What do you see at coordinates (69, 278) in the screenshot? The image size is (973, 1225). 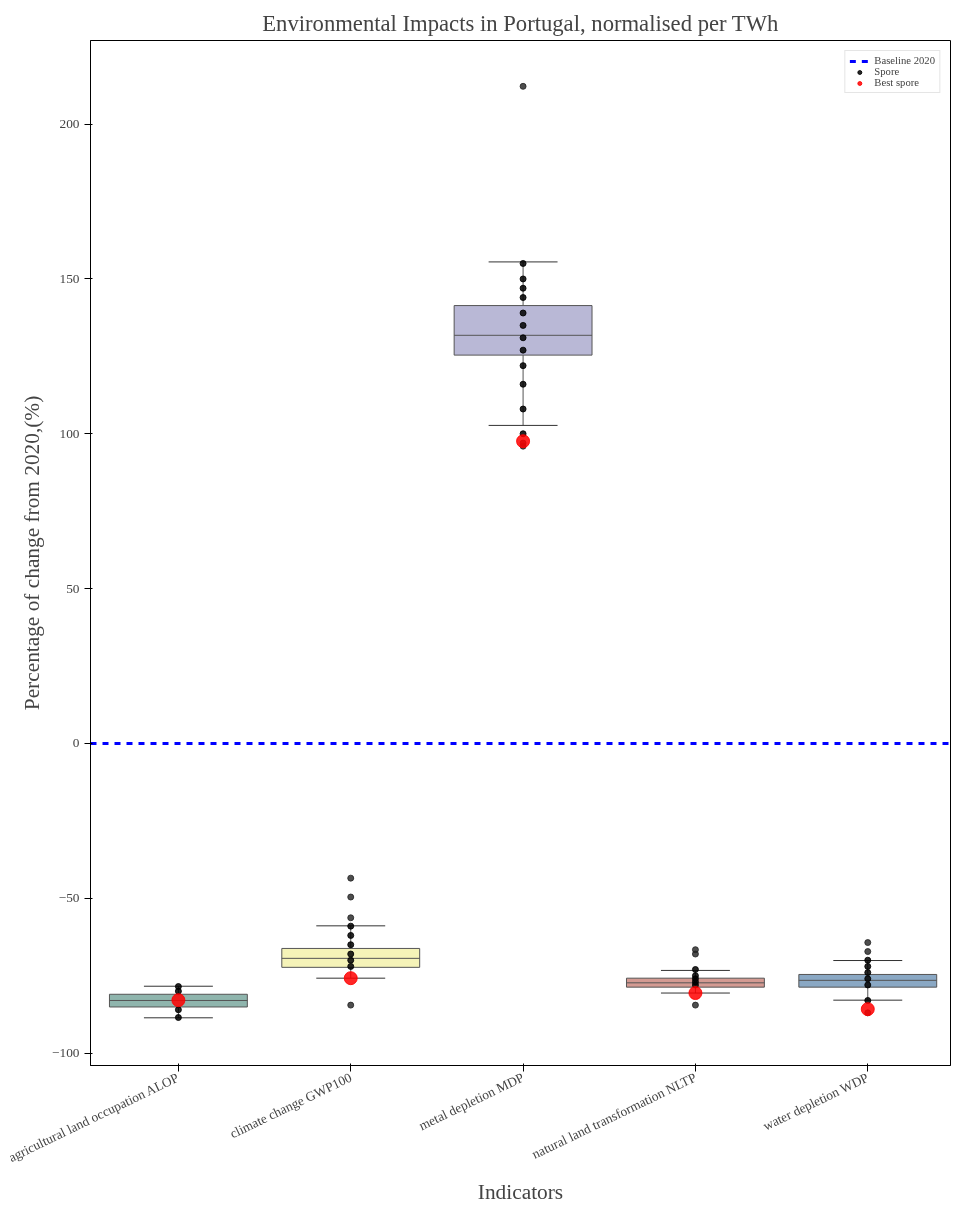 I see `y-tick-label: 150` at bounding box center [69, 278].